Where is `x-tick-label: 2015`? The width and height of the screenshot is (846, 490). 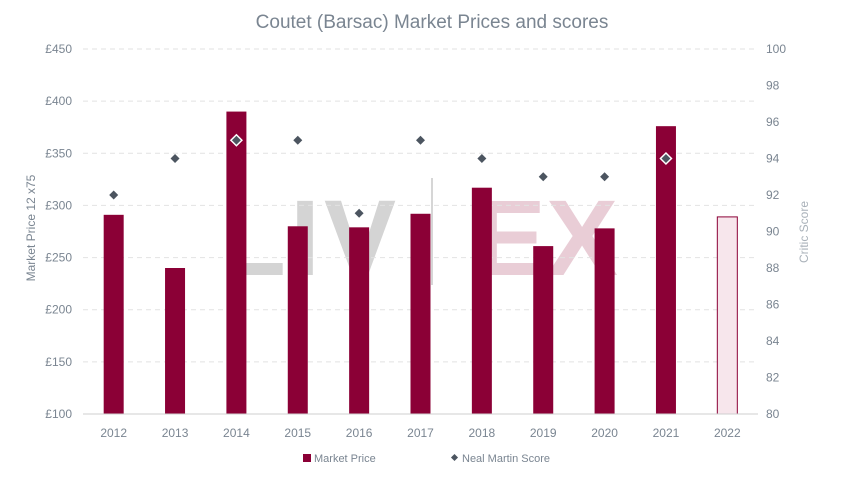
x-tick-label: 2015 is located at coordinates (297, 433).